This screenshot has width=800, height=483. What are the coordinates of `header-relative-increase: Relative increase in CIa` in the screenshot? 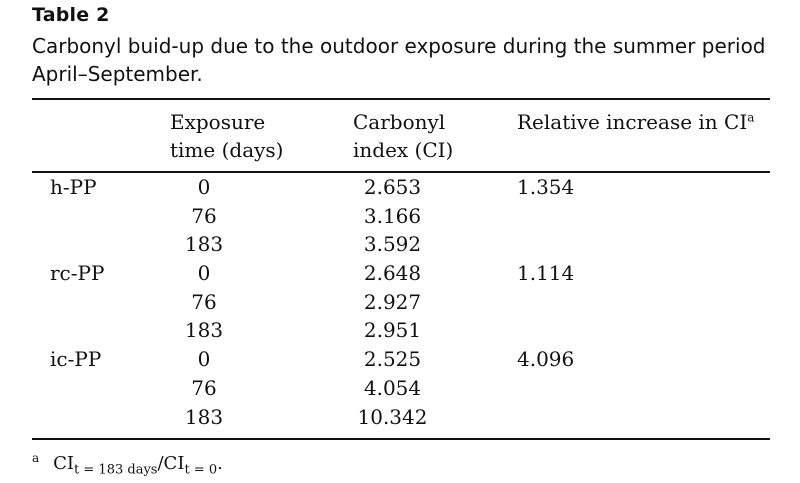 It's located at (635, 122).